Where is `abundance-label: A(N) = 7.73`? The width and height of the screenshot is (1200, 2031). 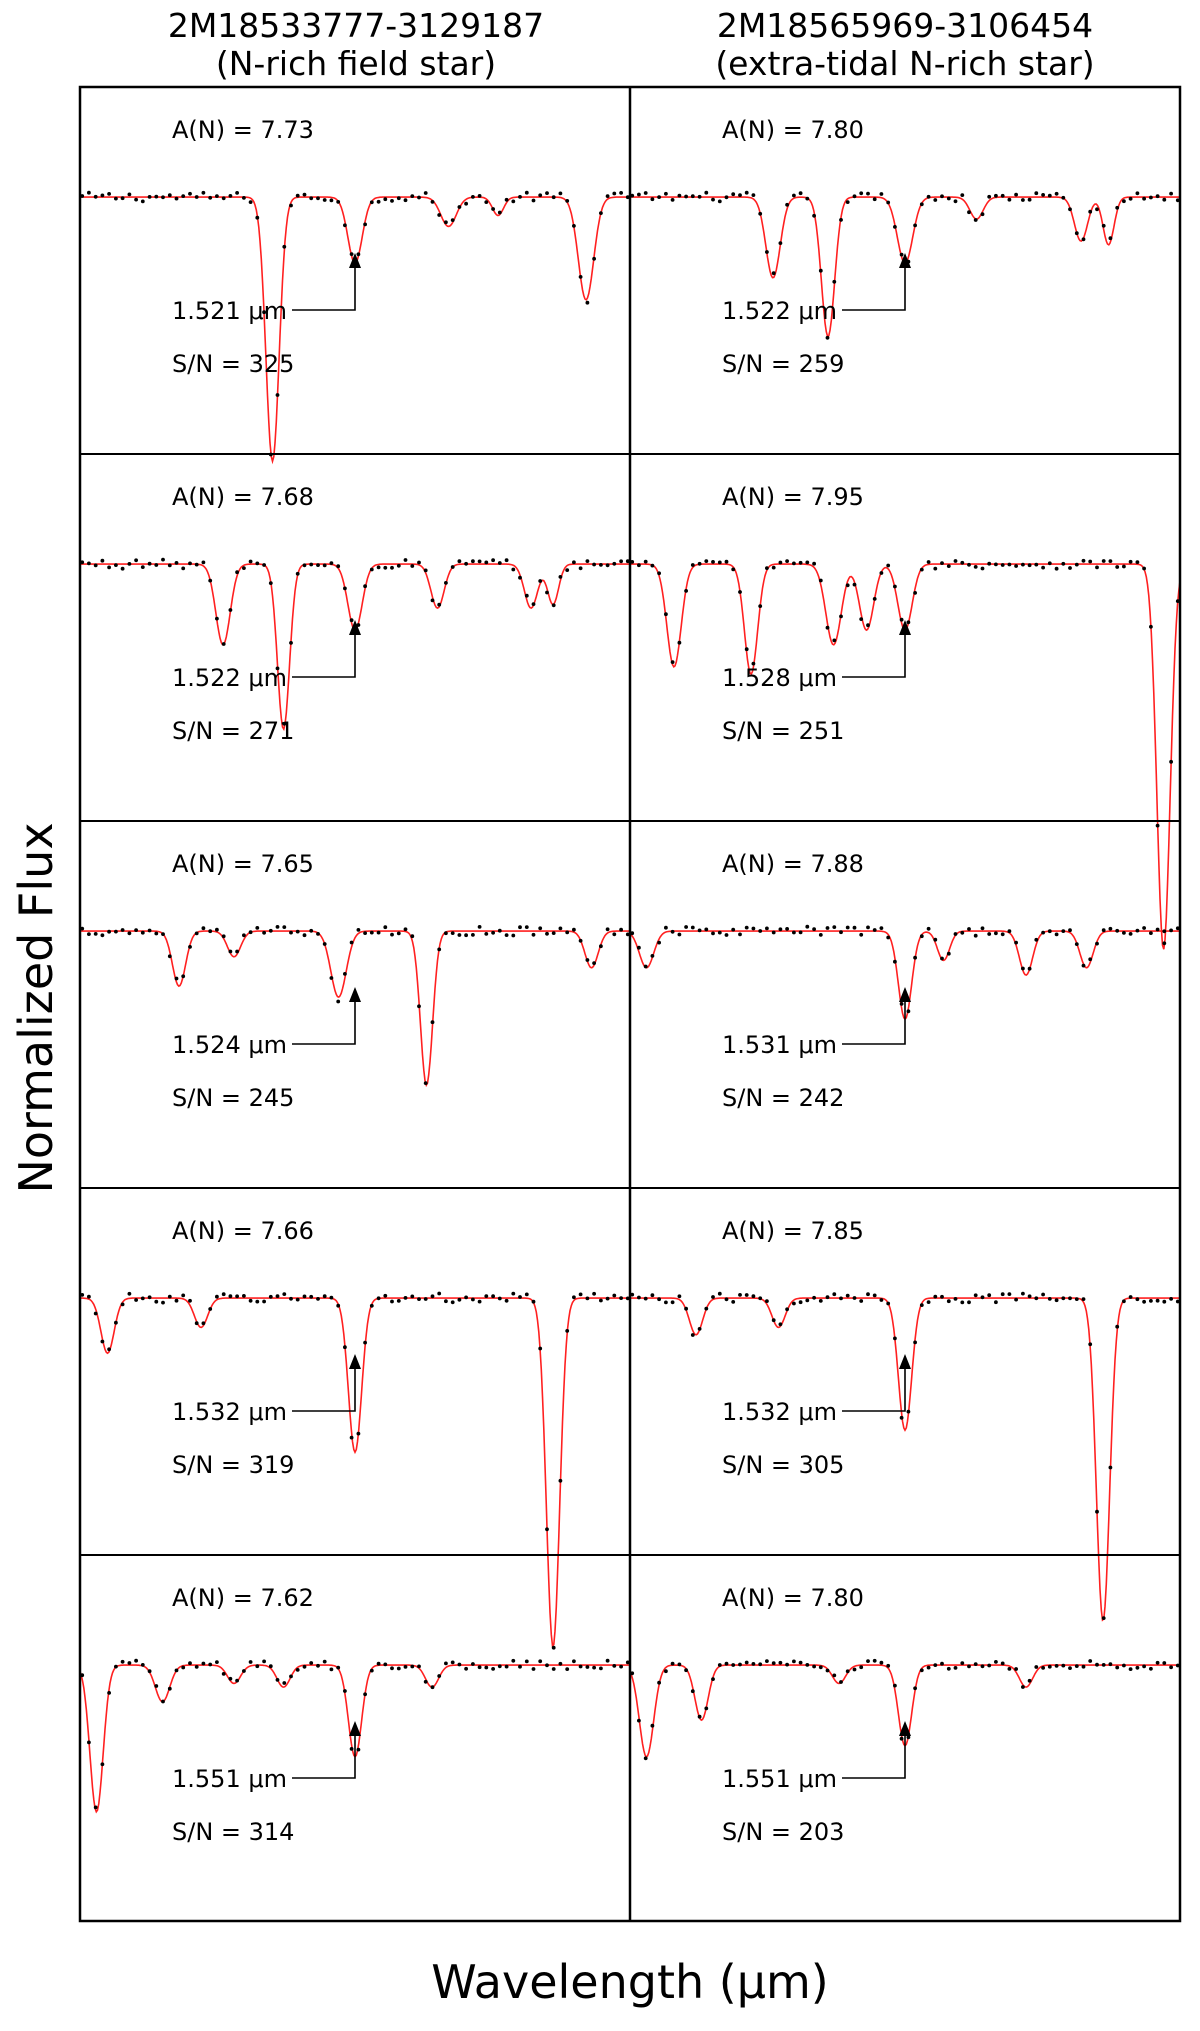
abundance-label: A(N) = 7.73 is located at coordinates (243, 130).